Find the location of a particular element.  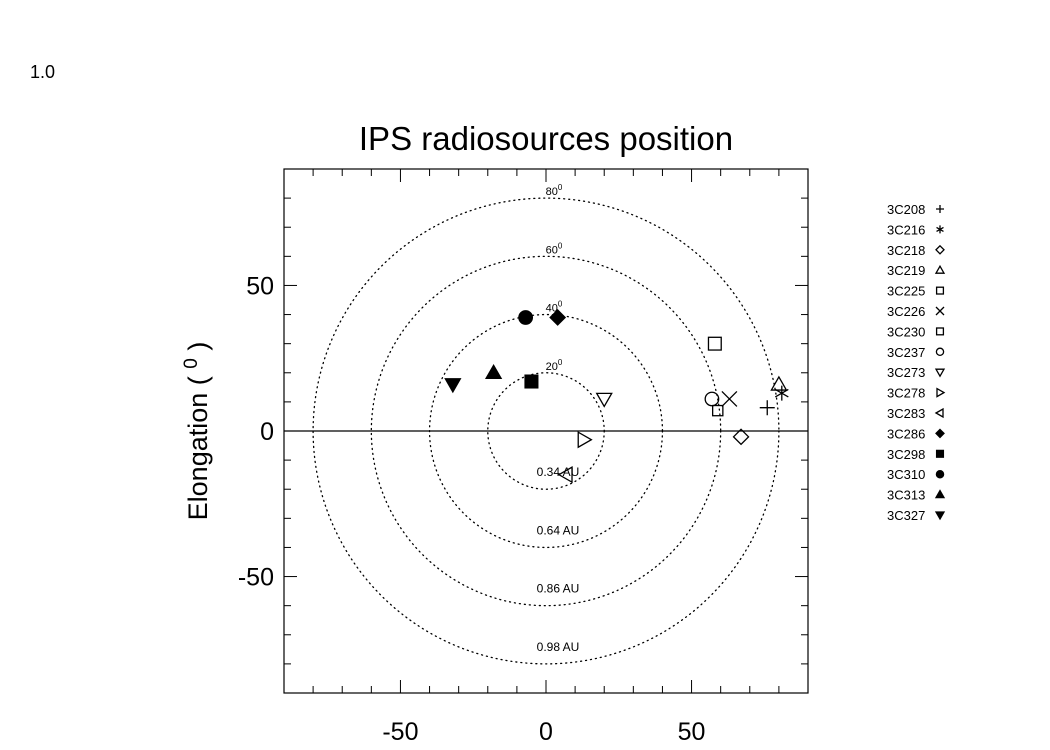

legend-label: 3C230 is located at coordinates (906, 331).